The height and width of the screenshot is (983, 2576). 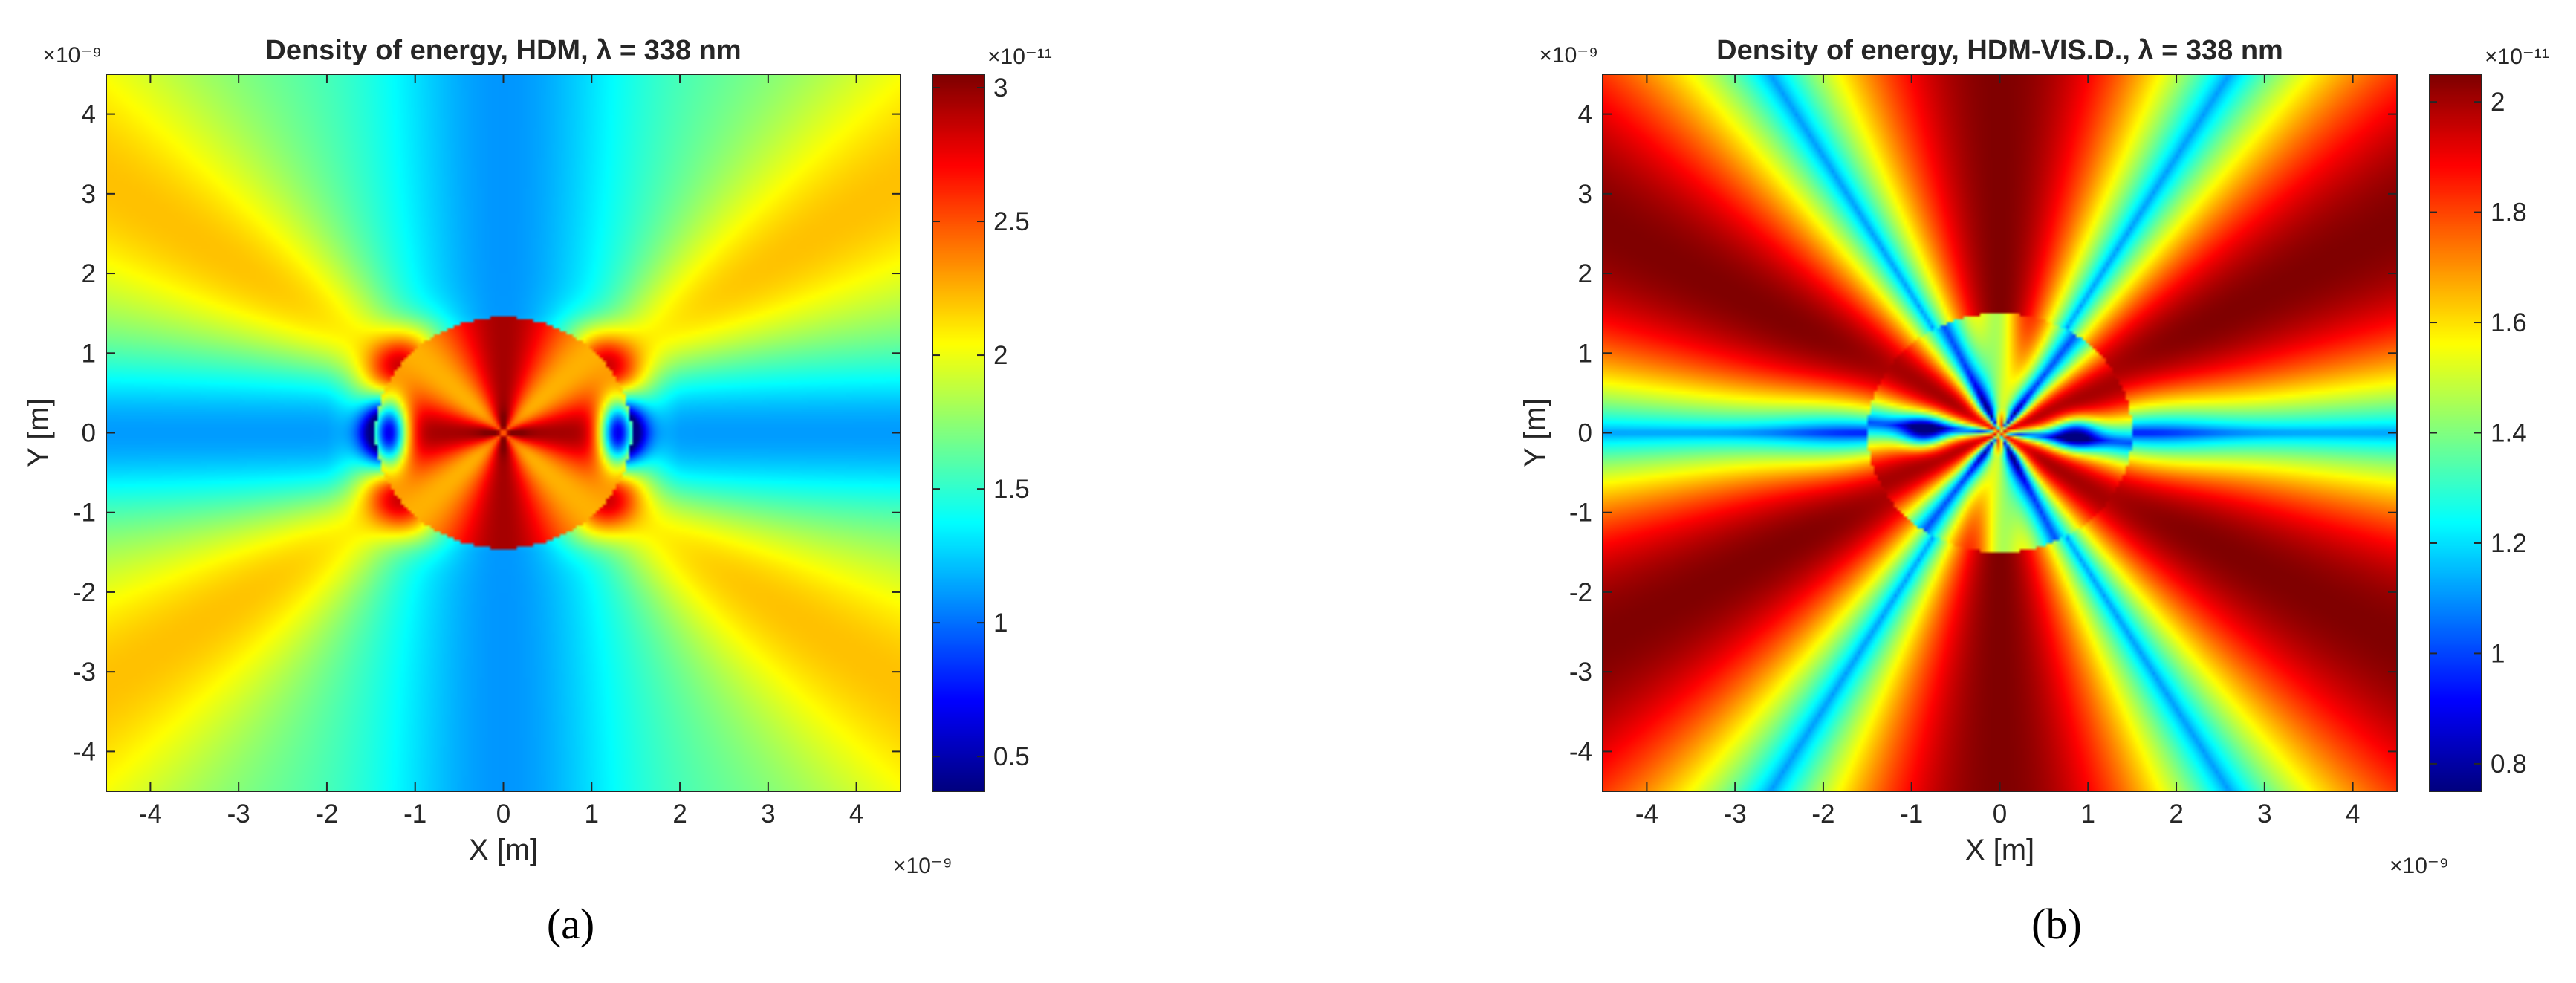 What do you see at coordinates (2509, 322) in the screenshot?
I see `colorbar-tick-label: 1.6` at bounding box center [2509, 322].